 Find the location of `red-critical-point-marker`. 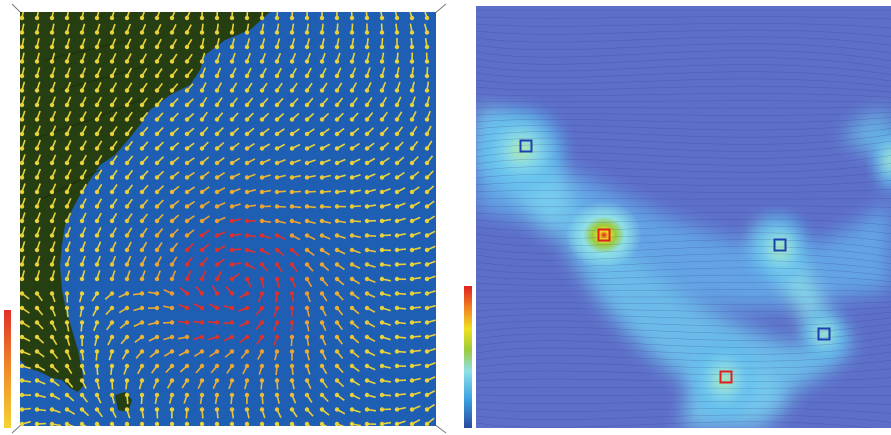

red-critical-point-marker is located at coordinates (726, 377).